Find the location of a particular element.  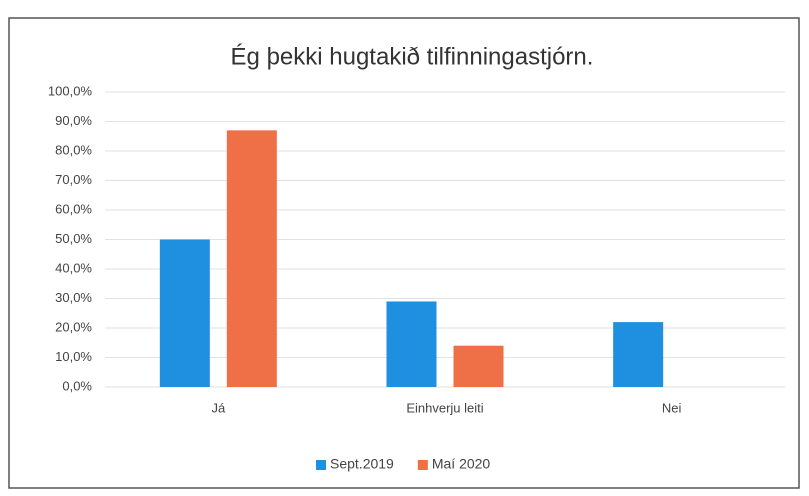

y-tick-label: 100,0% is located at coordinates (70, 90).